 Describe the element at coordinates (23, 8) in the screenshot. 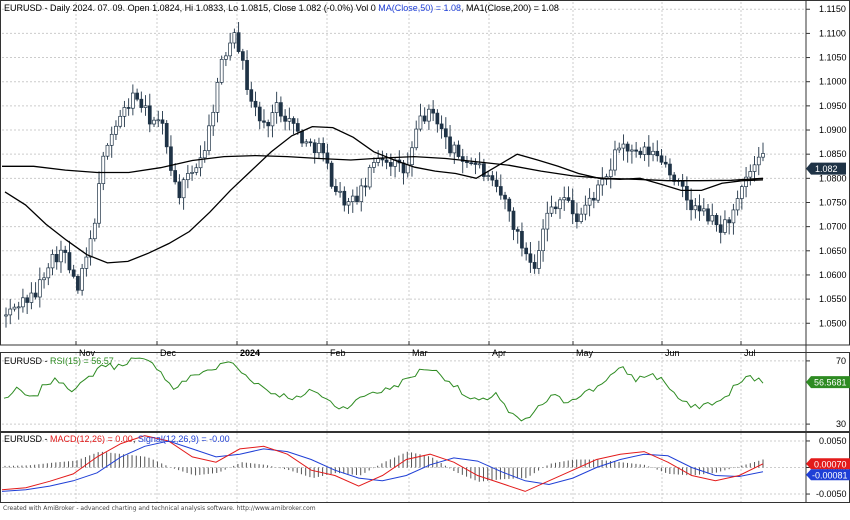

I see `header-symbol: EURUSD` at that location.